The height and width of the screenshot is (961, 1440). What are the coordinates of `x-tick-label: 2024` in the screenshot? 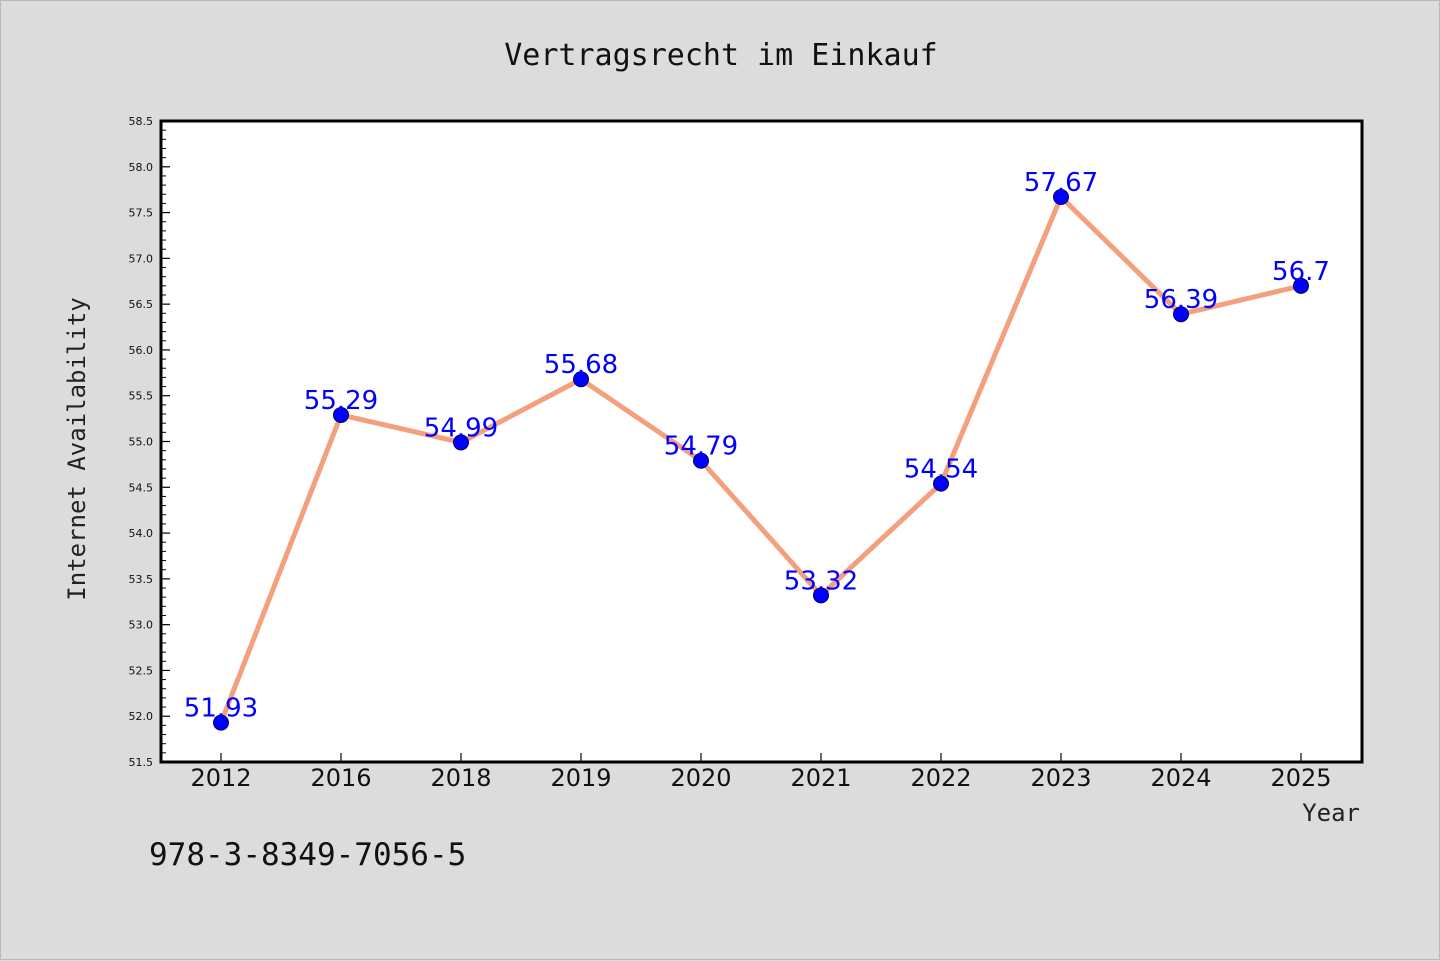 It's located at (1180, 778).